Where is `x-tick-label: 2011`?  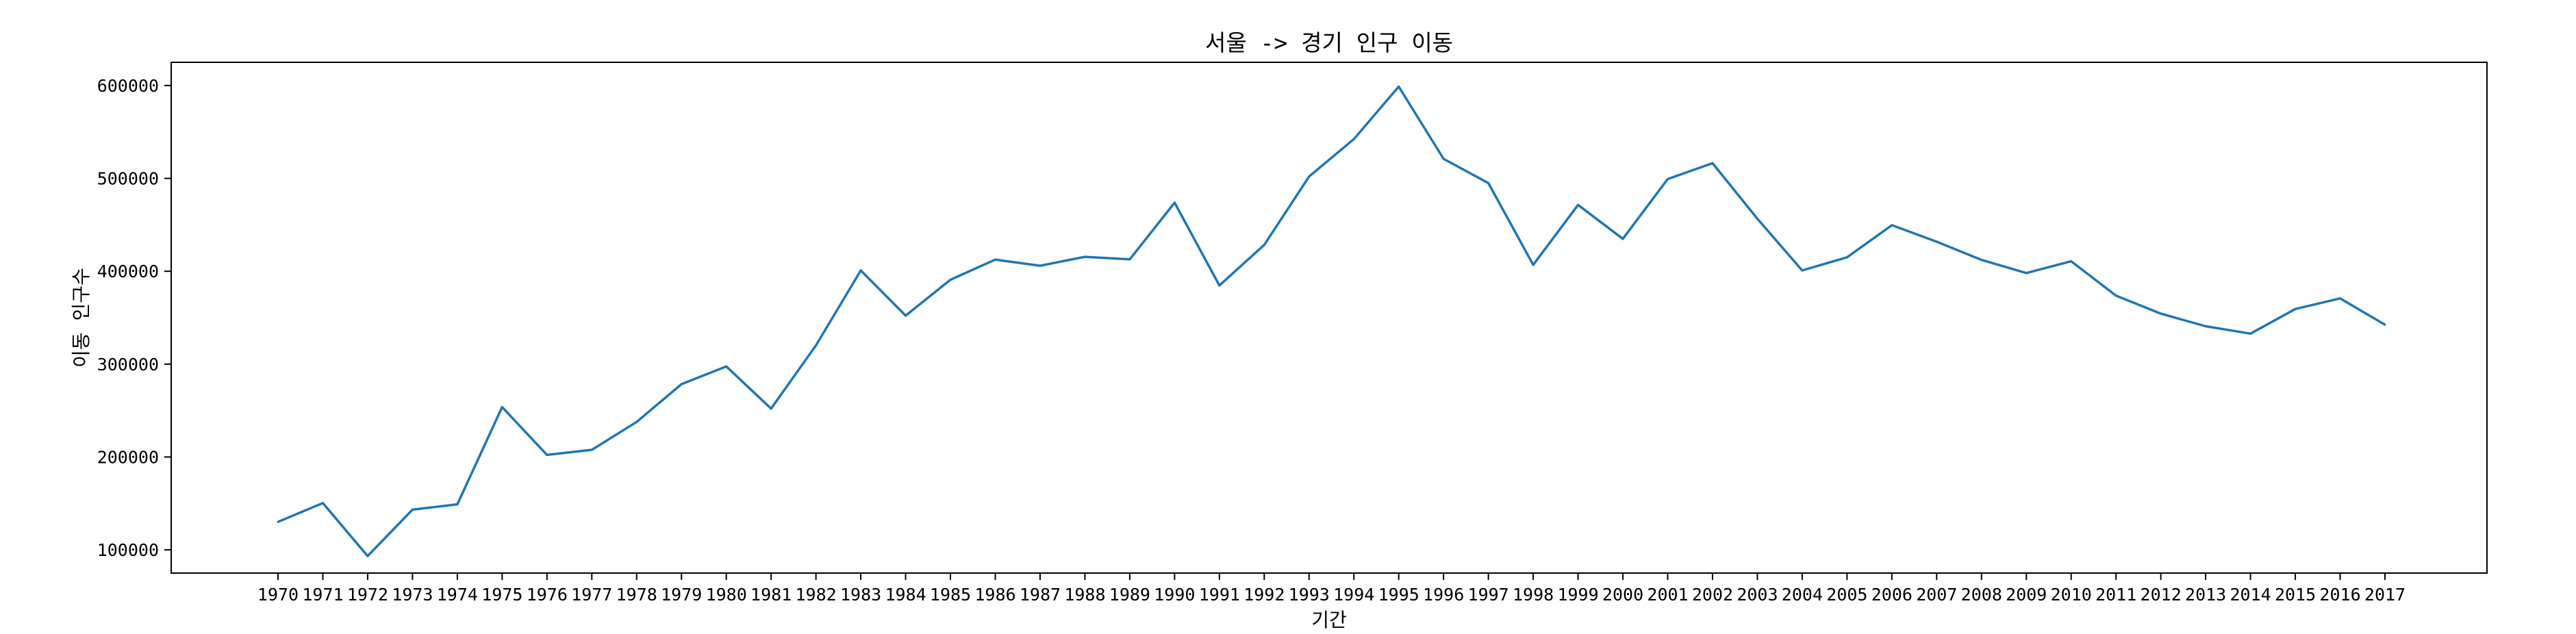
x-tick-label: 2011 is located at coordinates (2115, 595).